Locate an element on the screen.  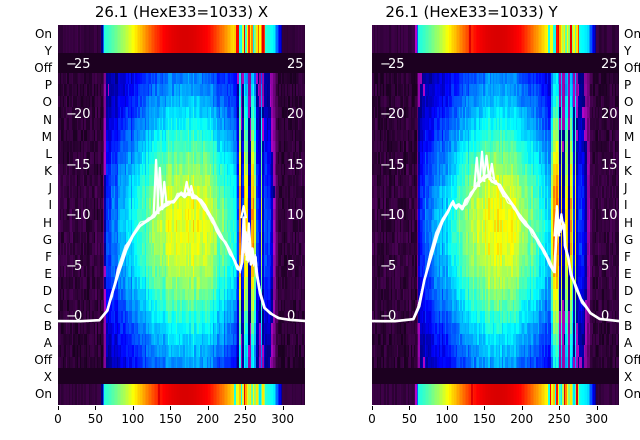
category-label-left-10: I is located at coordinates (50, 205).